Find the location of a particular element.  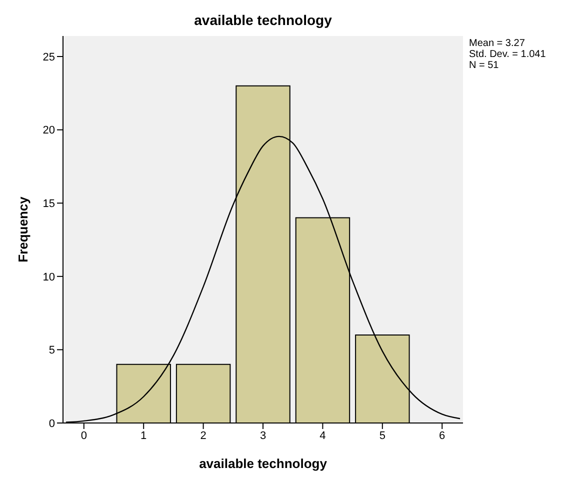

y-tick-label: 10 is located at coordinates (48, 277).